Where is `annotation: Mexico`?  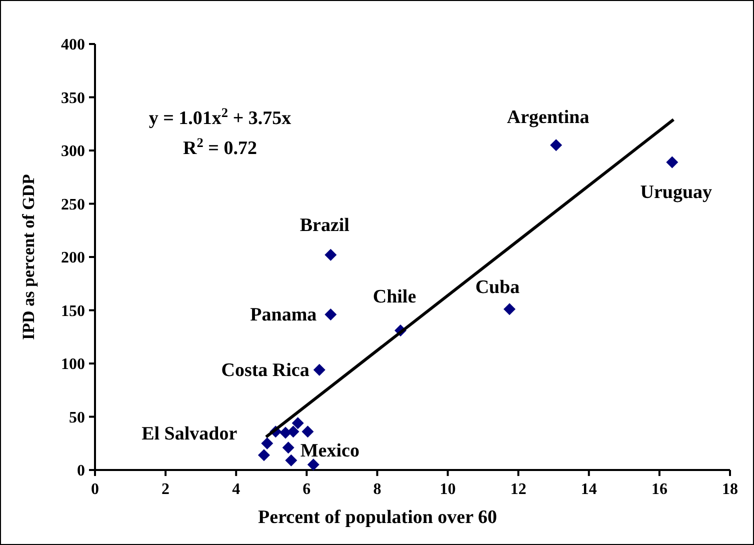
annotation: Mexico is located at coordinates (330, 451).